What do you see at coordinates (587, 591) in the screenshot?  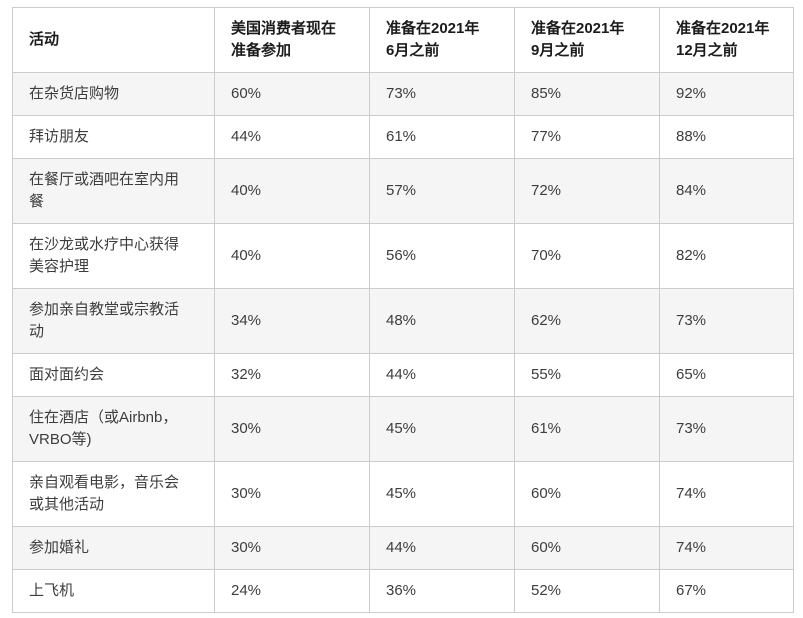 I see `value-cell: 52%` at bounding box center [587, 591].